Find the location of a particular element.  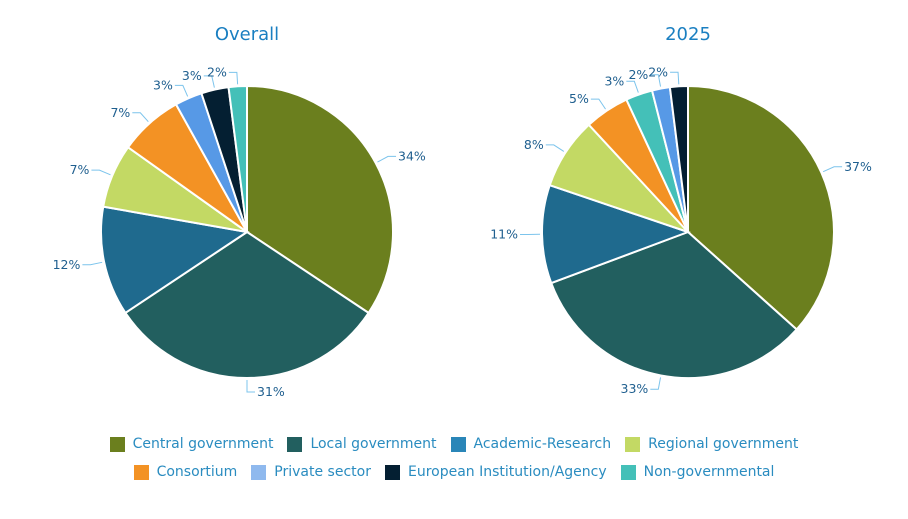

legend-item: Private sector is located at coordinates (311, 472).